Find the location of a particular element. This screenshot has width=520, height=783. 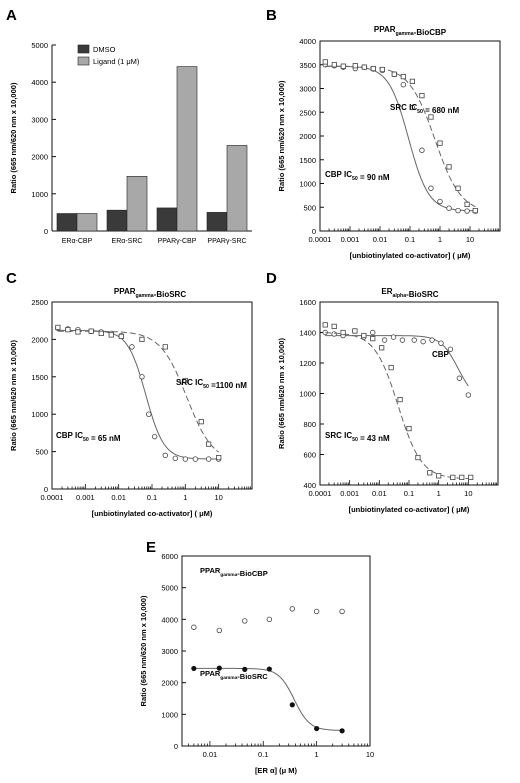

category-label: PPARγ-CBP is located at coordinates (177, 241).